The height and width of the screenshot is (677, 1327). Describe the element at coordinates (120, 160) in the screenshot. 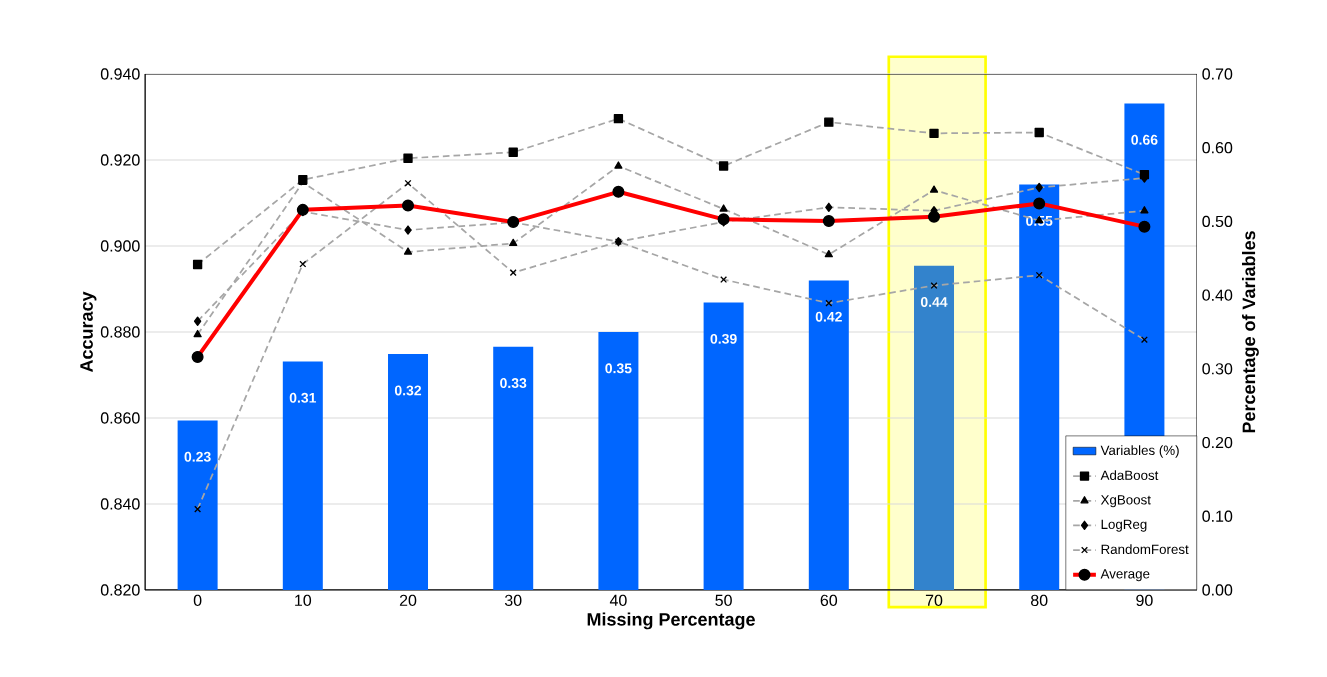

I see `y-tick-label: 0.920` at that location.